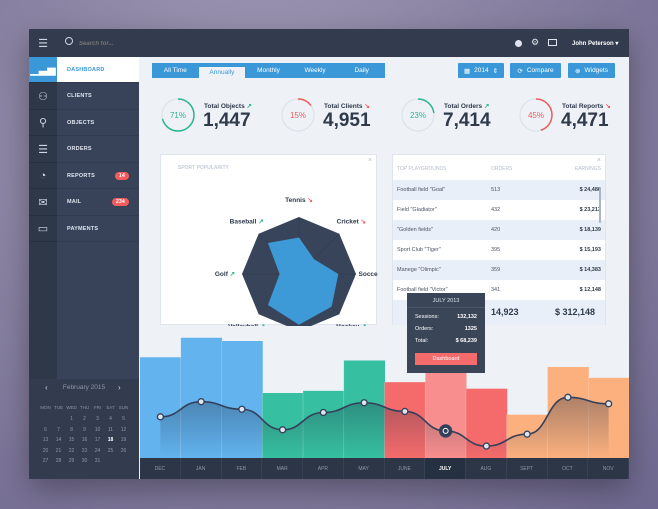 The height and width of the screenshot is (509, 658). What do you see at coordinates (535, 70) in the screenshot?
I see `compare-button: ⟳ Compare` at bounding box center [535, 70].